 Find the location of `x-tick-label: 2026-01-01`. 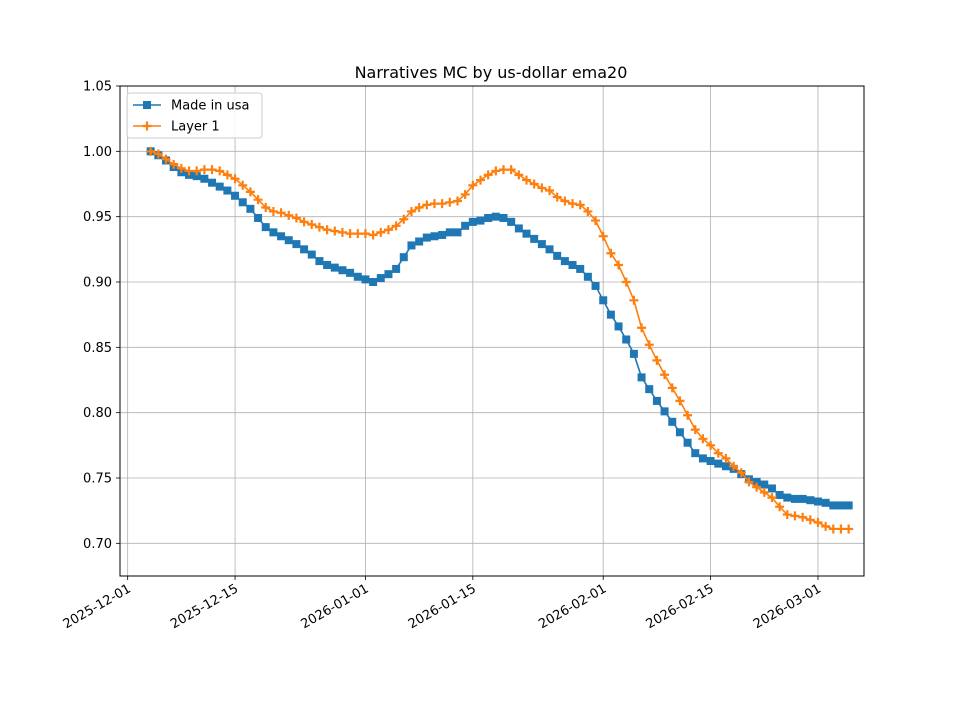

x-tick-label: 2026-01-01 is located at coordinates (335, 606).